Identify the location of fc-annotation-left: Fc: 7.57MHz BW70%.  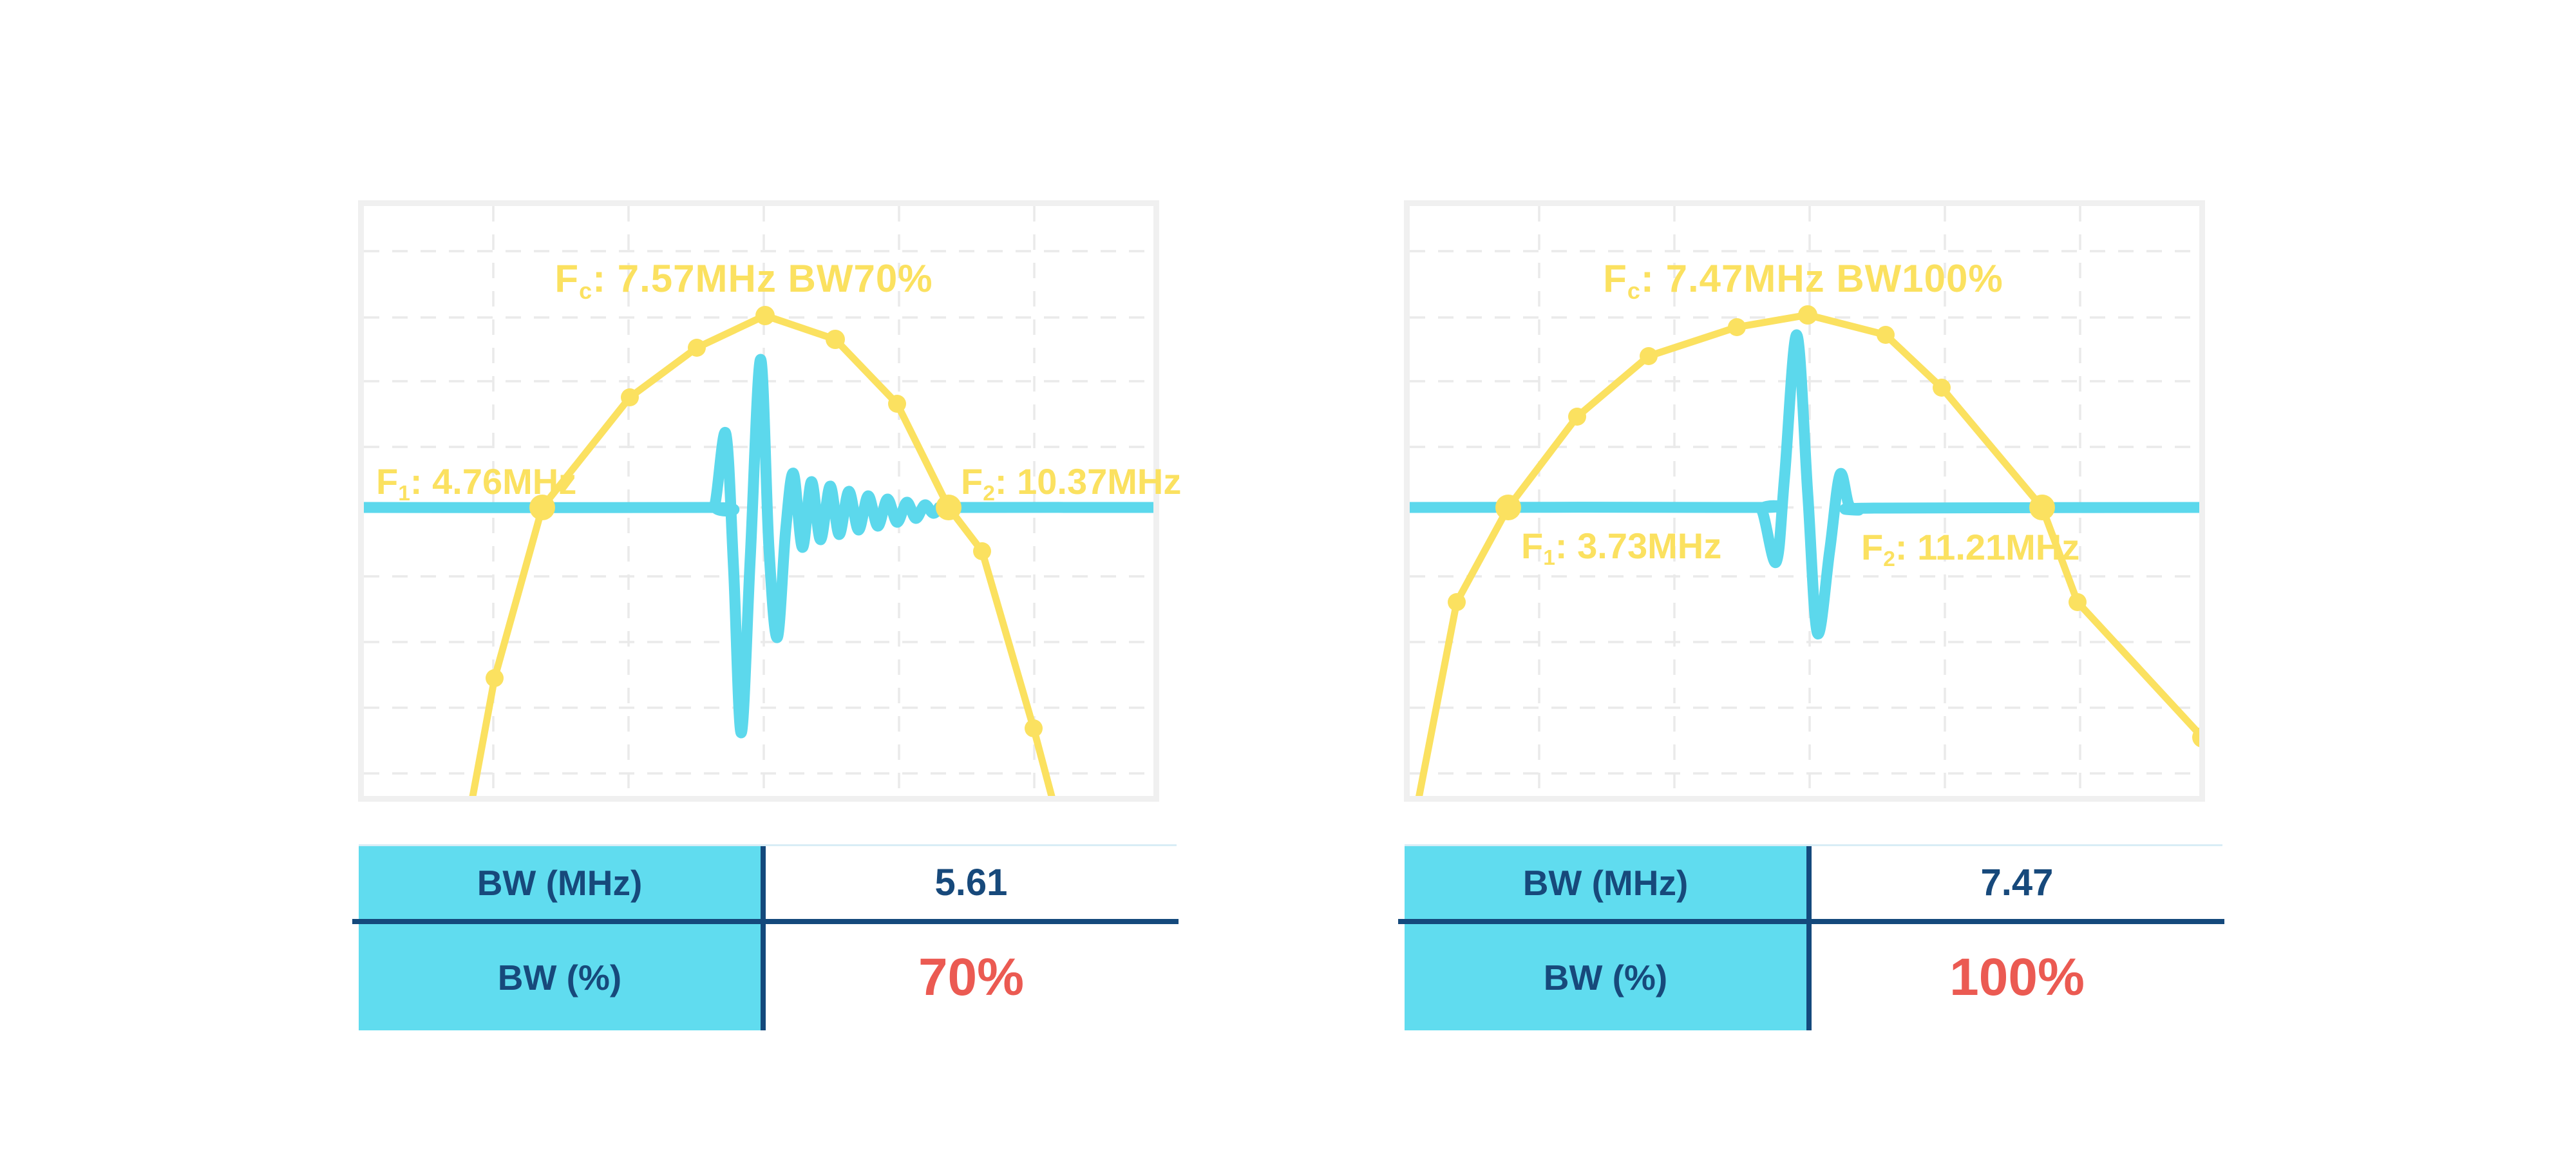
(744, 281).